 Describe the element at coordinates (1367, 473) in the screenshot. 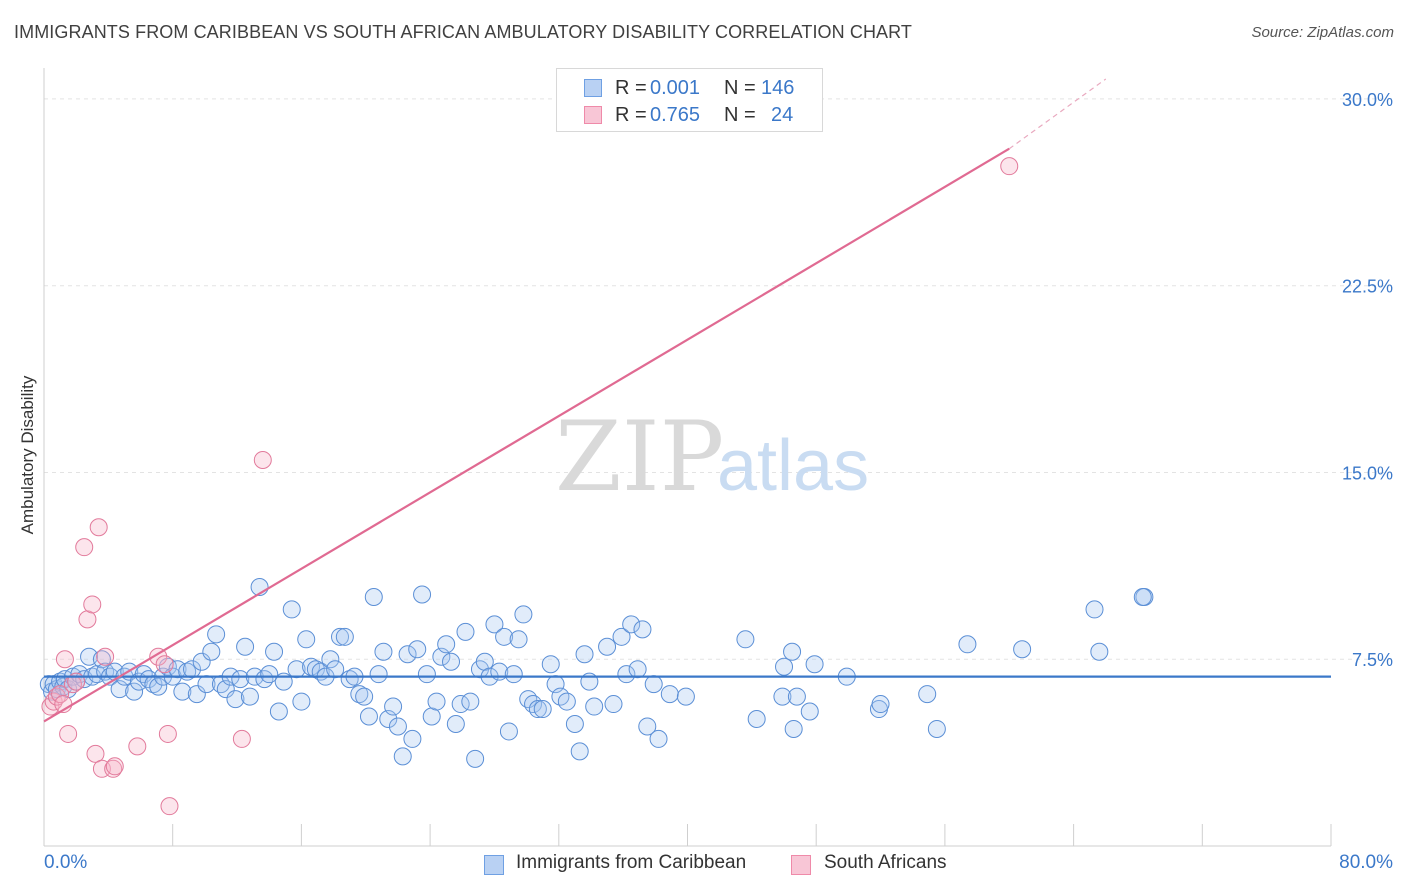

I see `y-tick-label: 15.0%` at that location.